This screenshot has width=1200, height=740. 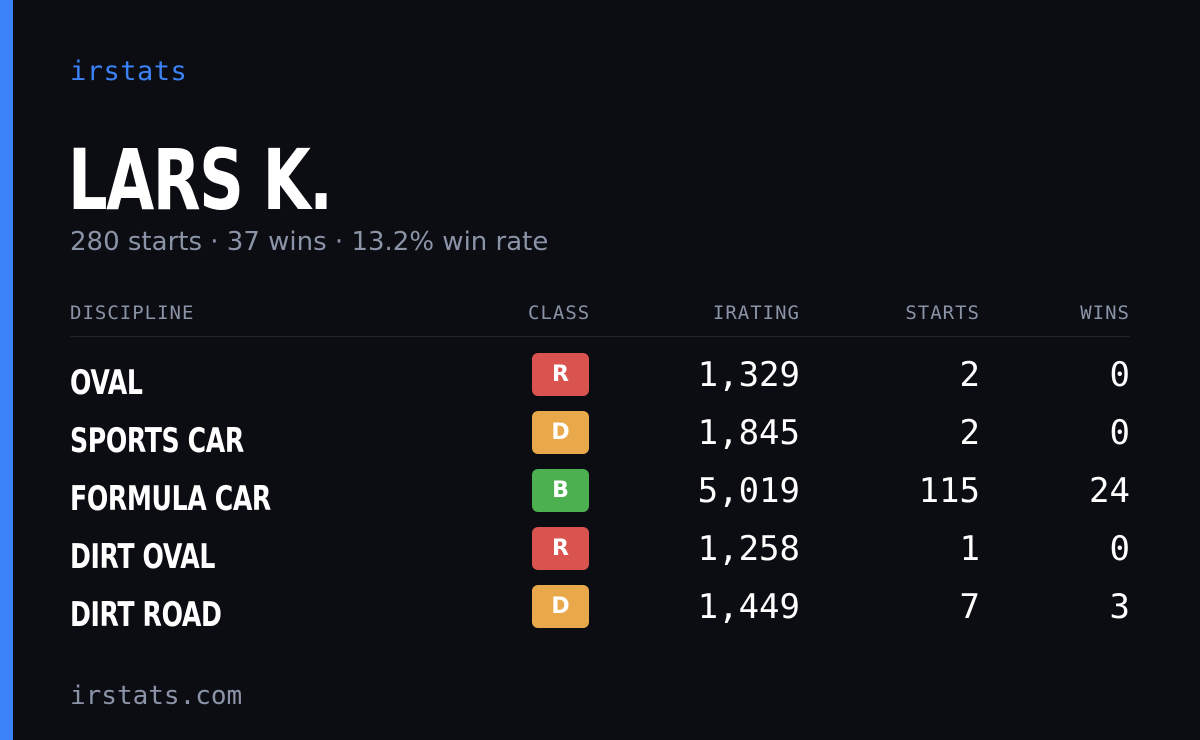 What do you see at coordinates (600, 498) in the screenshot?
I see `table-row: FORMULA CAR B 5,019 115 24` at bounding box center [600, 498].